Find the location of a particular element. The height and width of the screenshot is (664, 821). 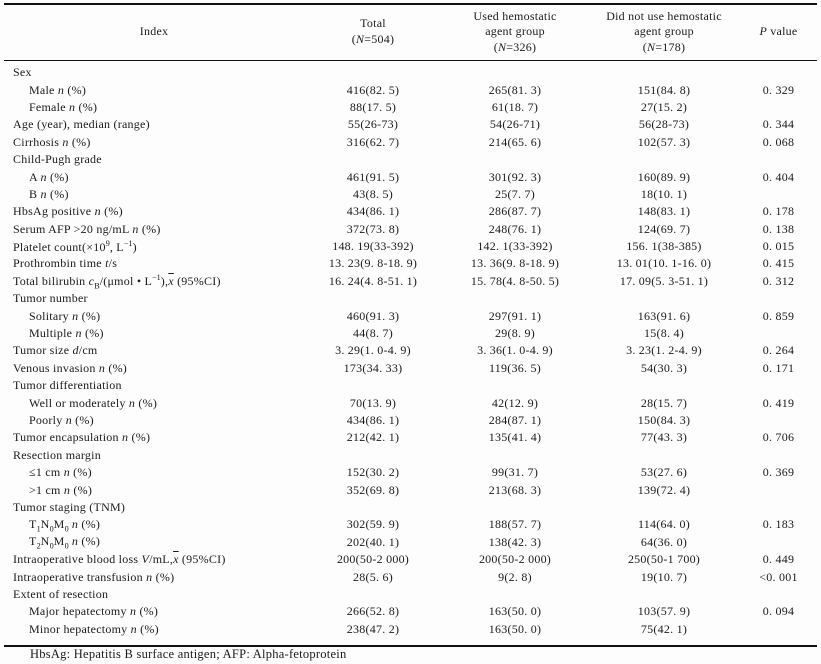

cell-no-agent-group: 103(57. 9) is located at coordinates (664, 611).